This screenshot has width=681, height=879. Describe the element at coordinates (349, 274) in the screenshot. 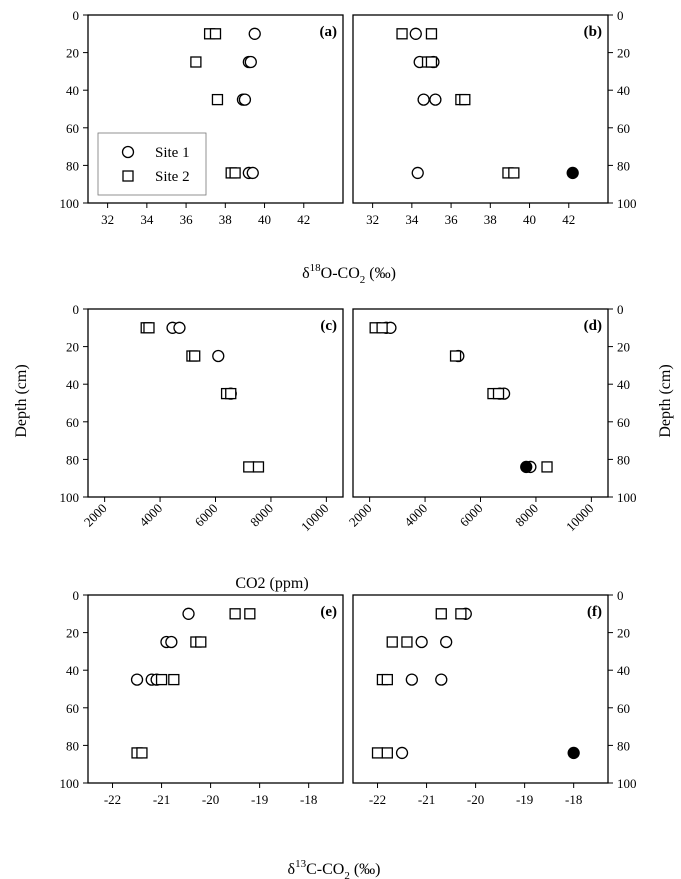

I see `row1-x-axis-label: δ18O-CO2 (‰)` at that location.